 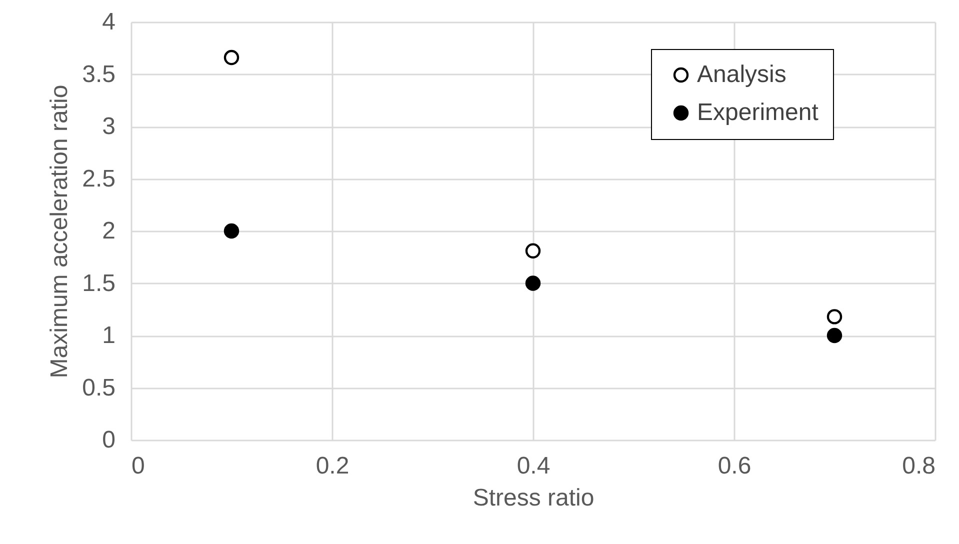 What do you see at coordinates (60, 231) in the screenshot?
I see `y-axis-title: Maximum acceleration ratio` at bounding box center [60, 231].